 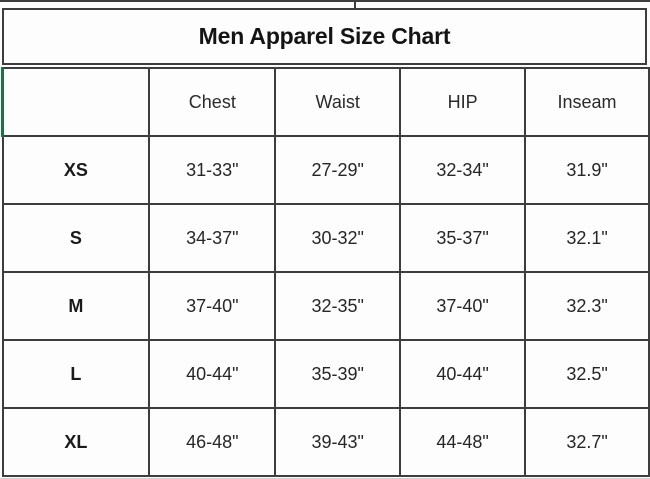 I want to click on hip-value: 37-40", so click(x=463, y=306).